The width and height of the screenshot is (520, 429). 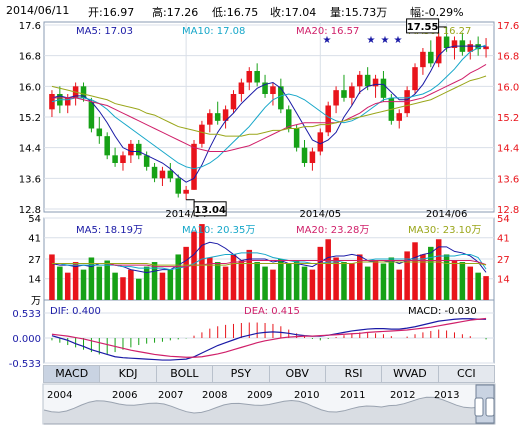 I want to click on year-label: 2007, so click(x=171, y=395).